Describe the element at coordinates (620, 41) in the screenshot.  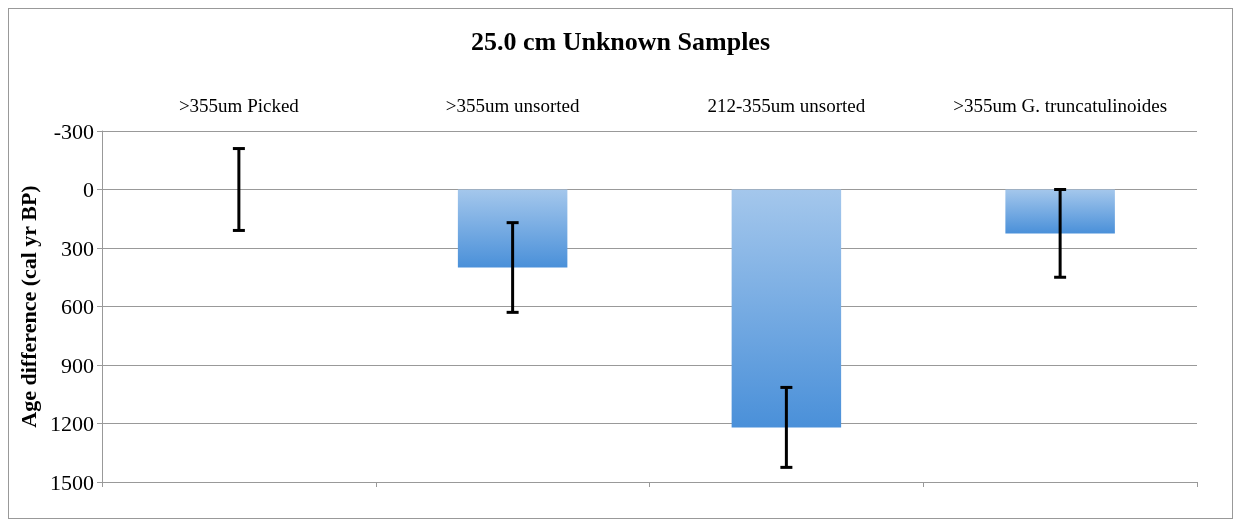
I see `chart-title: 25.0 cm Unknown Samples` at that location.